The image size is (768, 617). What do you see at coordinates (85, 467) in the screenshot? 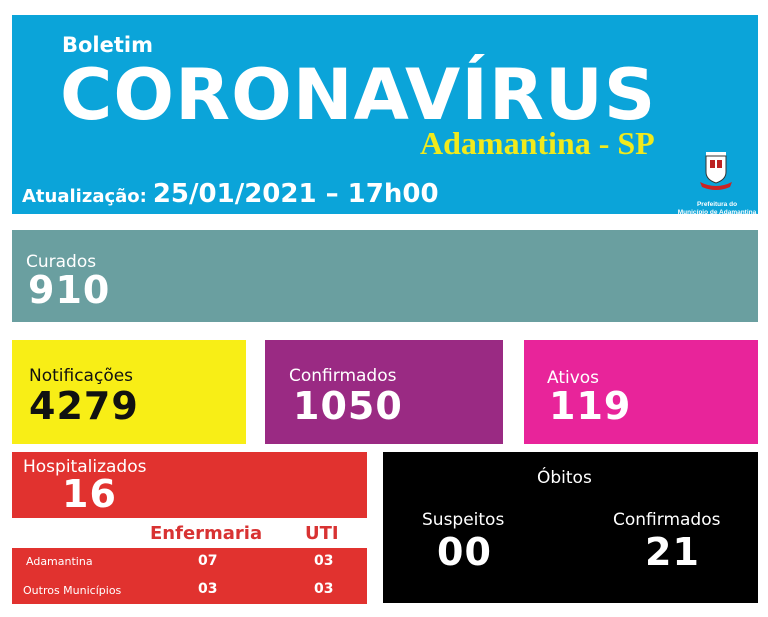
I see `hospitalizados-label: Hospitalizados` at bounding box center [85, 467].